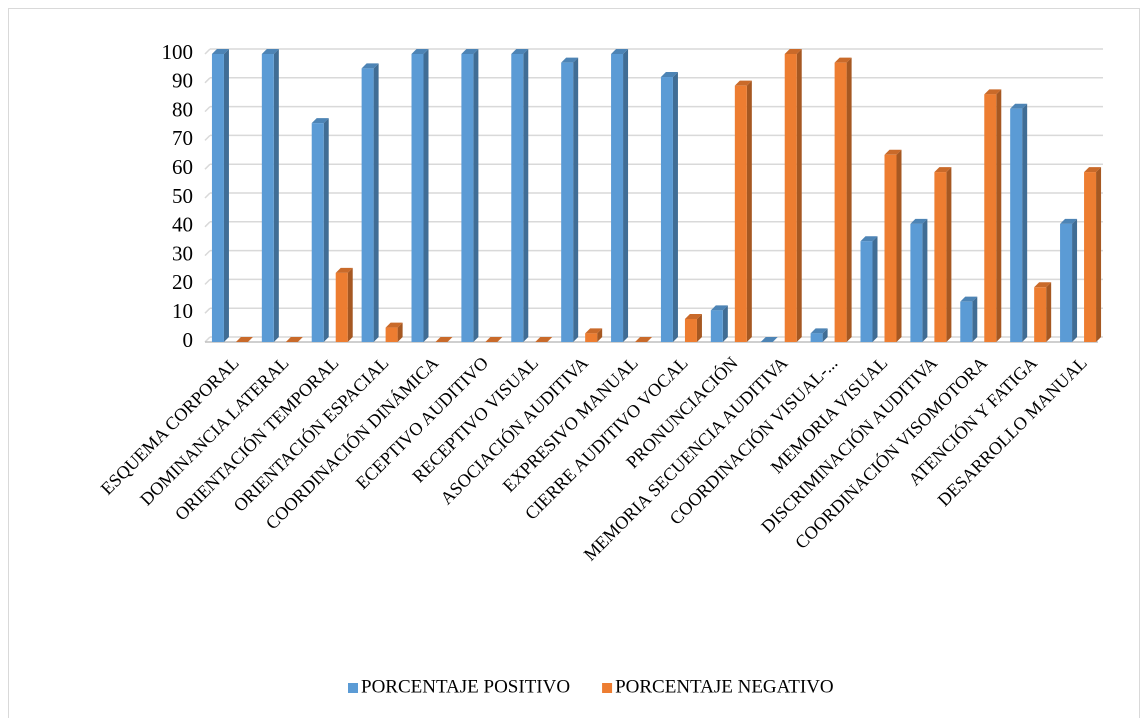 This screenshot has height=718, width=1148. Describe the element at coordinates (182, 109) in the screenshot. I see `y-tick-label: 80` at that location.